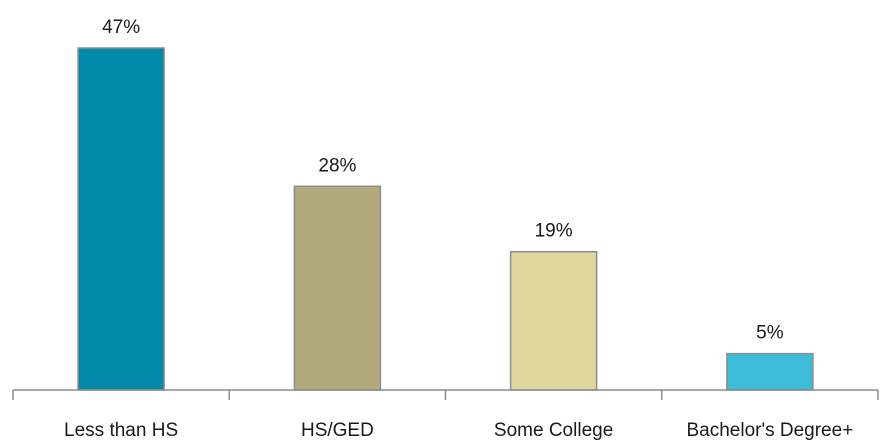  Describe the element at coordinates (337, 430) in the screenshot. I see `category-label-hs-ged: HS/GED` at that location.